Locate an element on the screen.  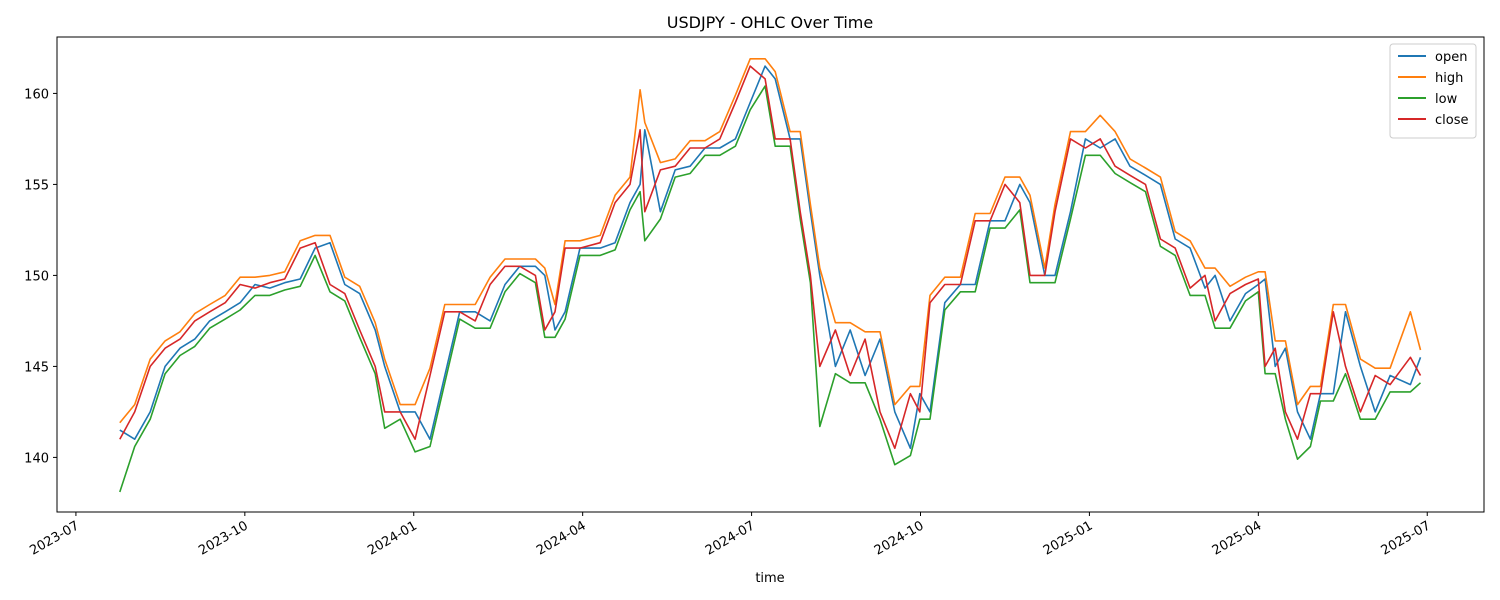
x-tick-label: 2025-04 is located at coordinates (1237, 538).